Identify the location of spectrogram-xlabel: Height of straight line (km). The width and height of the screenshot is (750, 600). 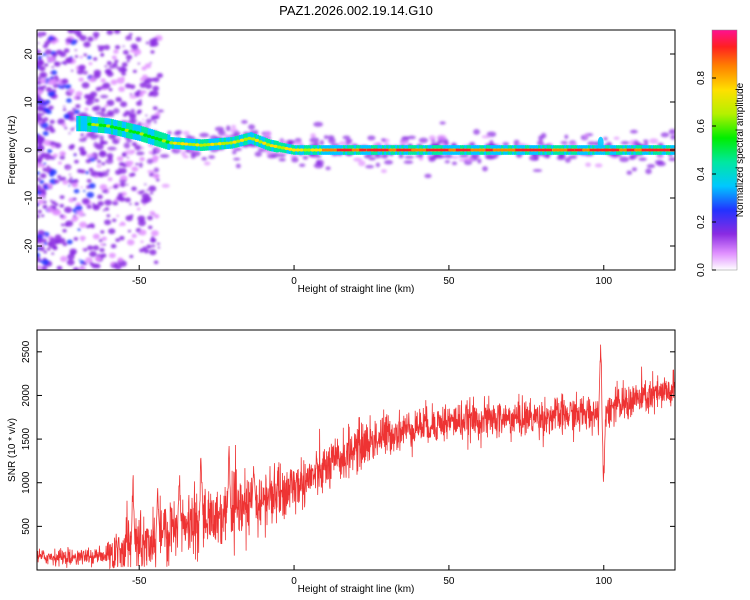
(356, 289).